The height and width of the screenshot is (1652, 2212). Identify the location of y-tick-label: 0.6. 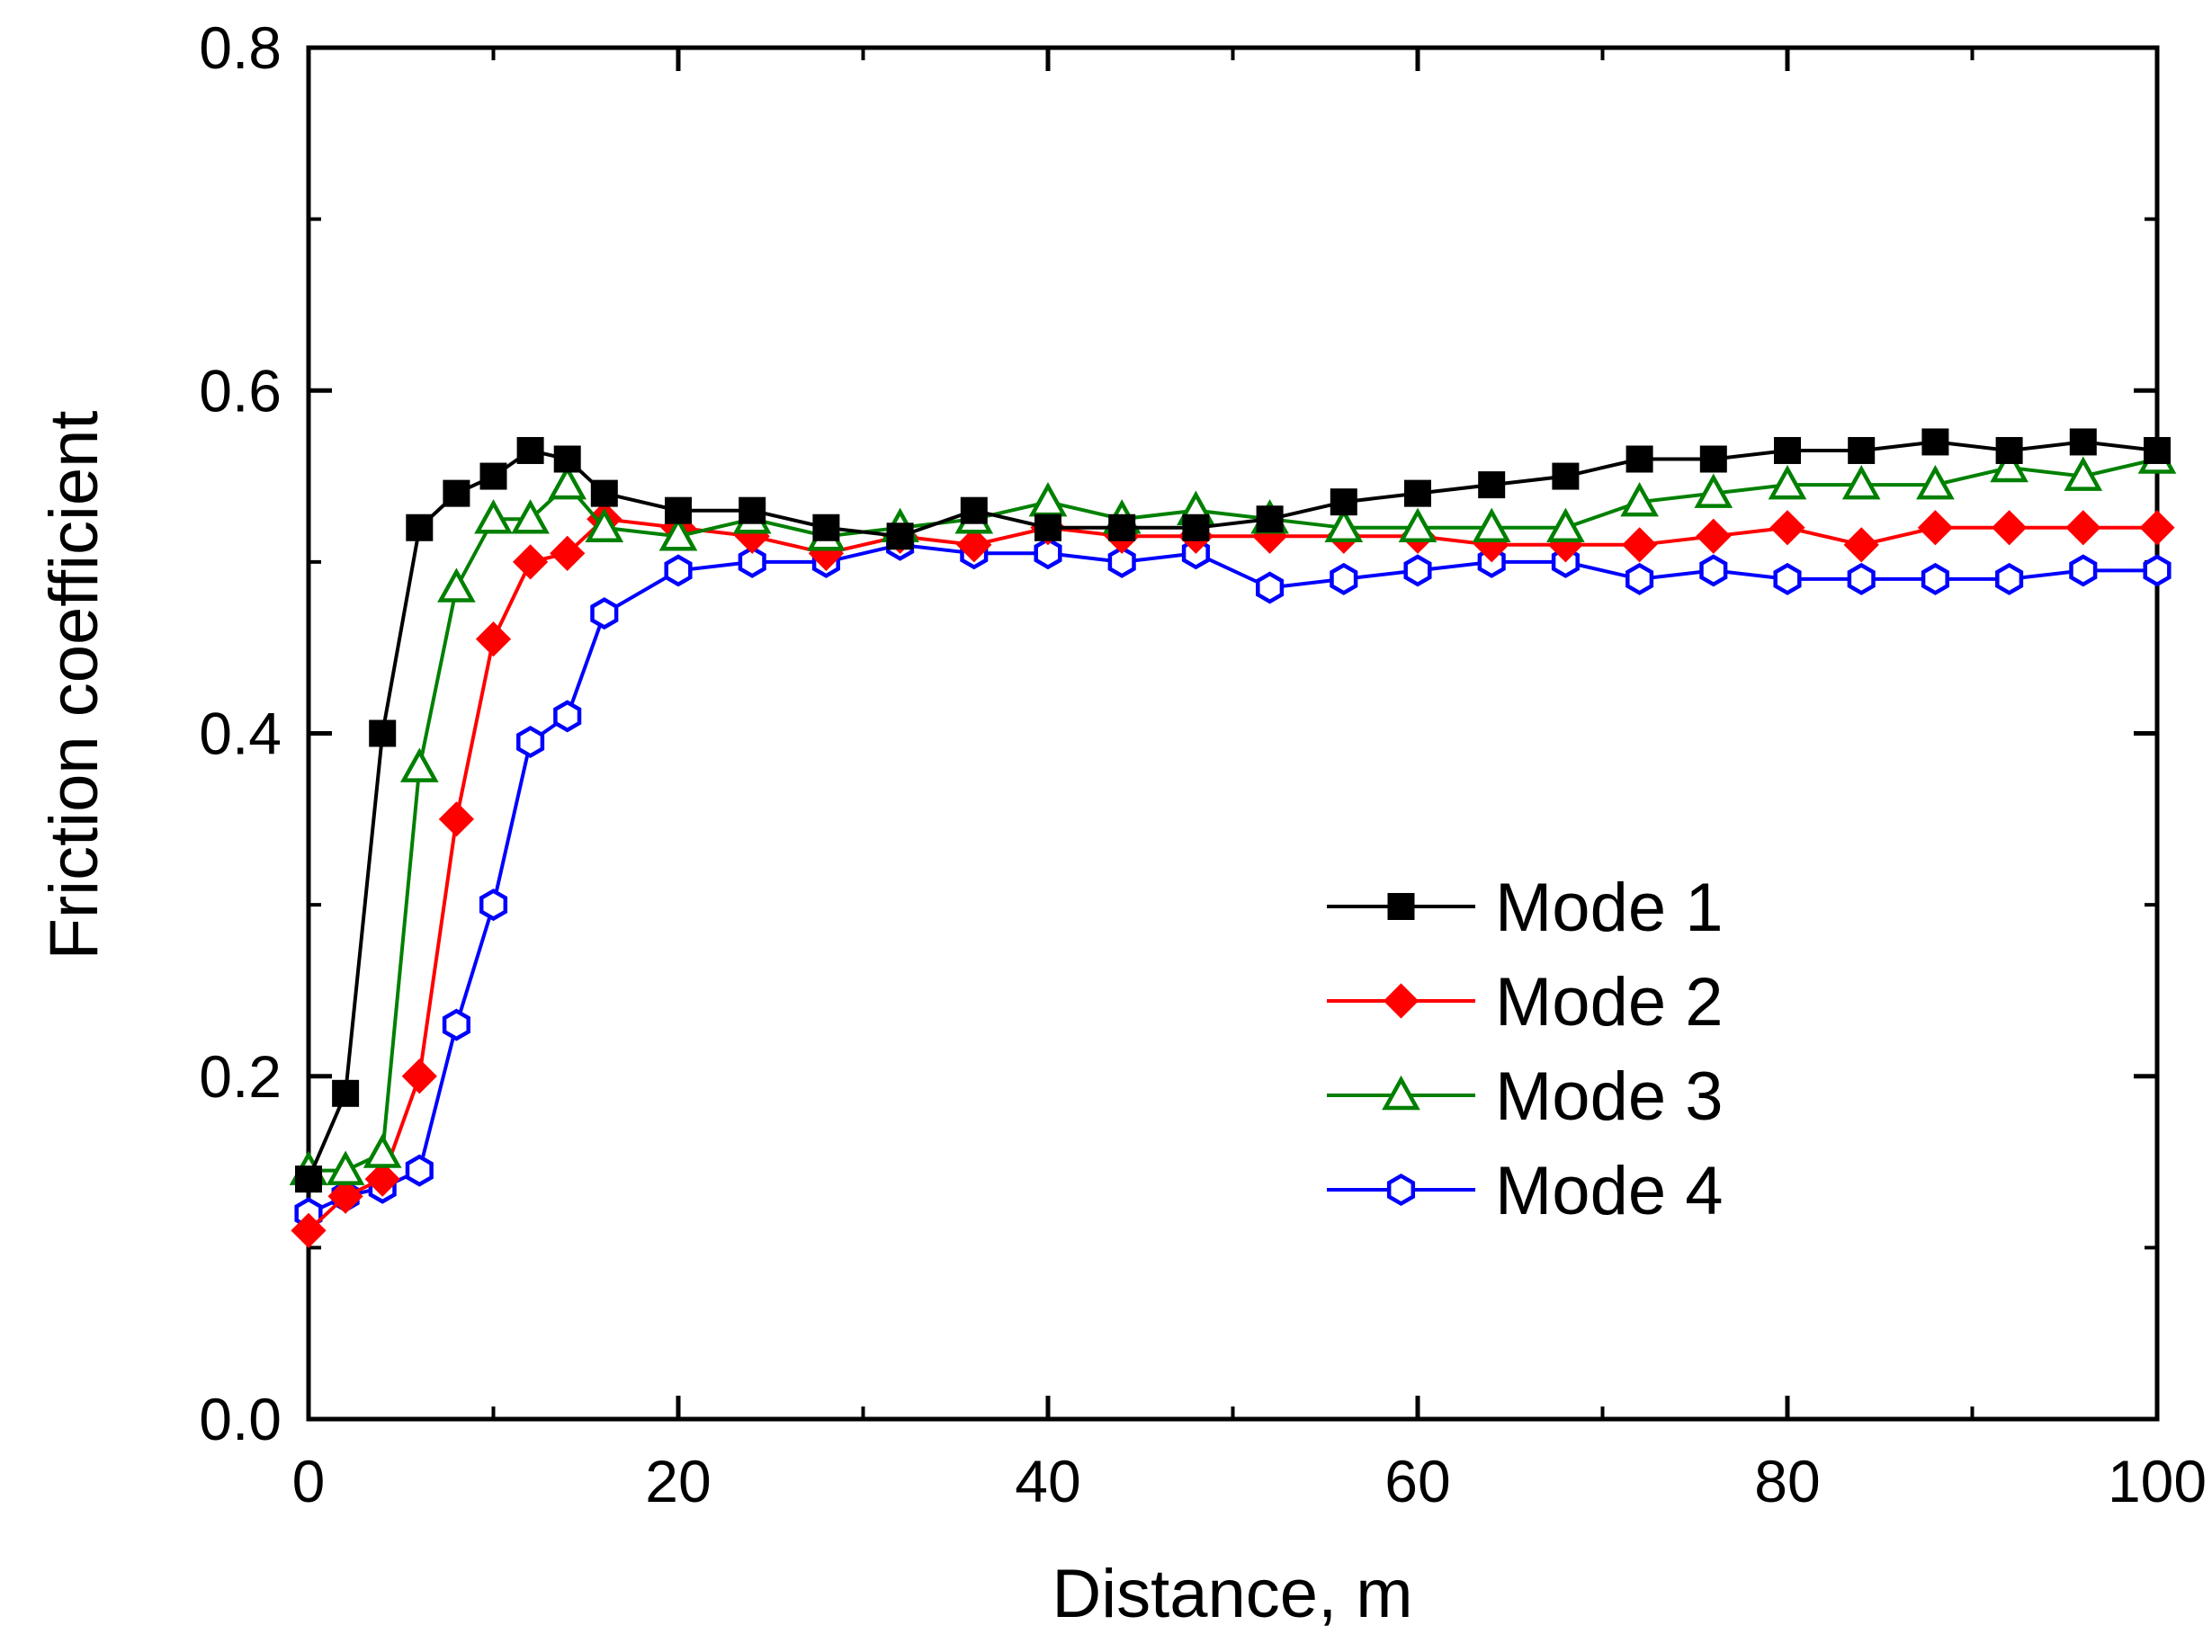
(241, 390).